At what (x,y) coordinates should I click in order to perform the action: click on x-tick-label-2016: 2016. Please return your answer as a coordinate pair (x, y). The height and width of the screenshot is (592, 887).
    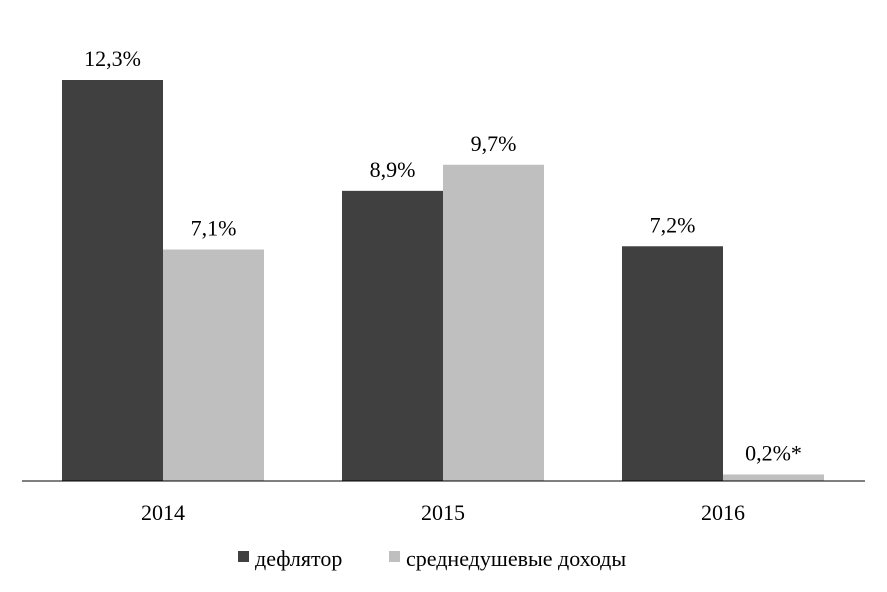
    Looking at the image, I should click on (723, 512).